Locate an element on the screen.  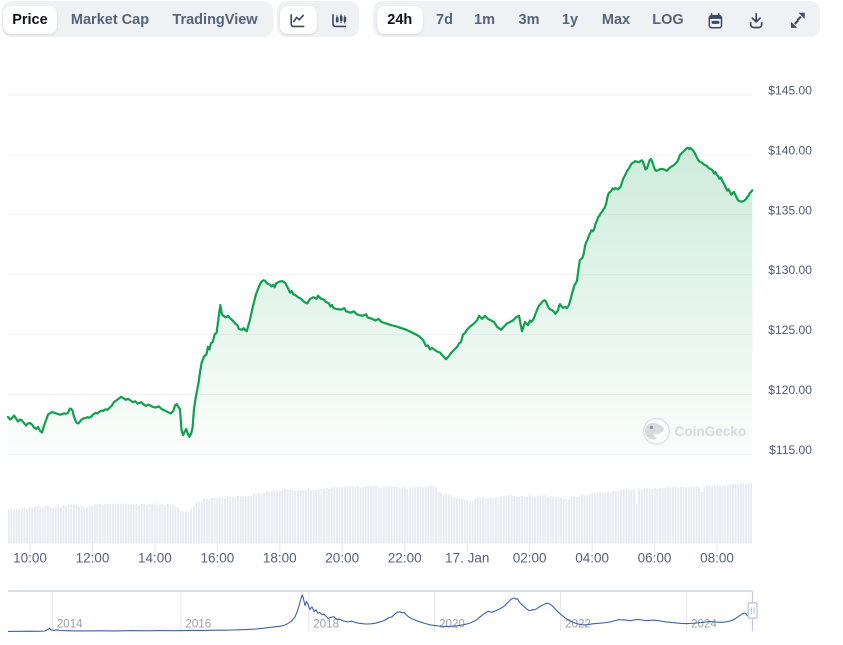
svg-text: $135.00 is located at coordinates (790, 210).